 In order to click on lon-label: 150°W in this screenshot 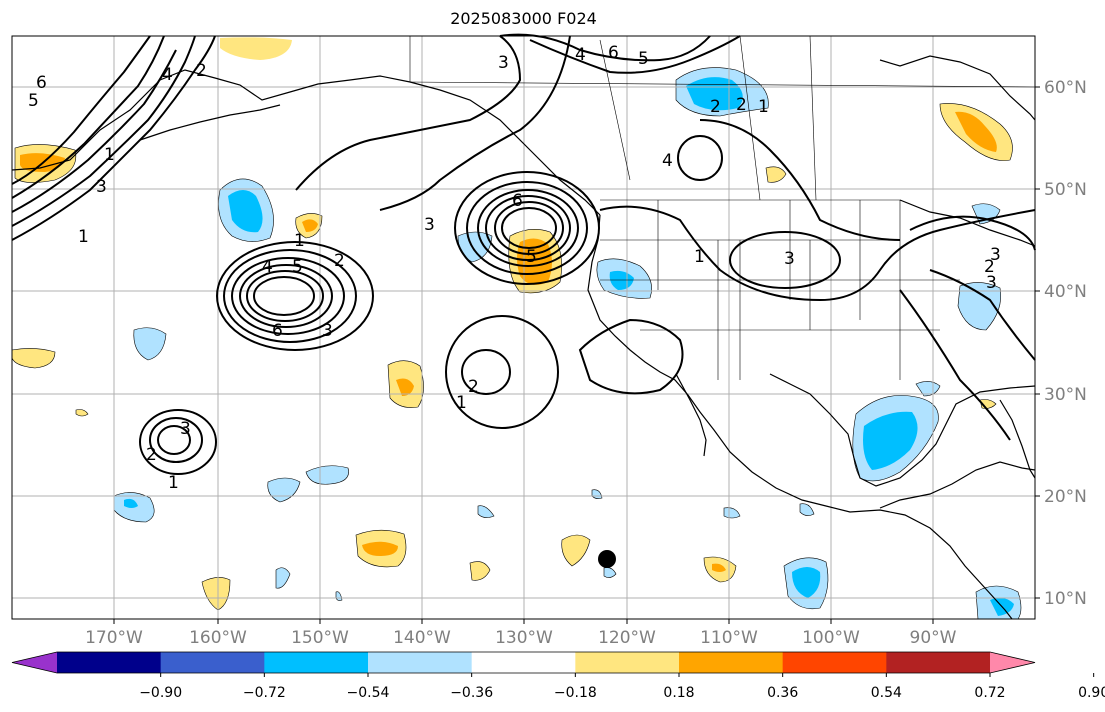, I will do `click(320, 638)`.